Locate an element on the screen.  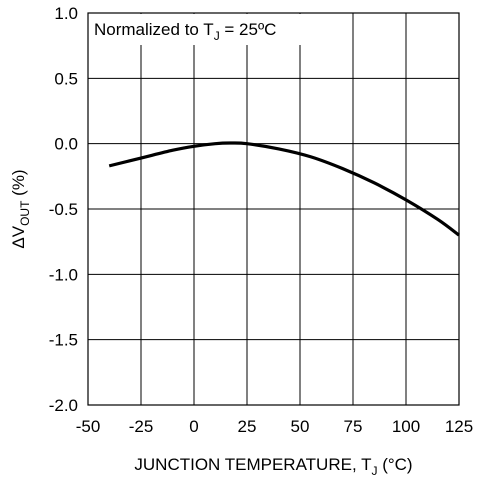
series-line is located at coordinates (284, 189).